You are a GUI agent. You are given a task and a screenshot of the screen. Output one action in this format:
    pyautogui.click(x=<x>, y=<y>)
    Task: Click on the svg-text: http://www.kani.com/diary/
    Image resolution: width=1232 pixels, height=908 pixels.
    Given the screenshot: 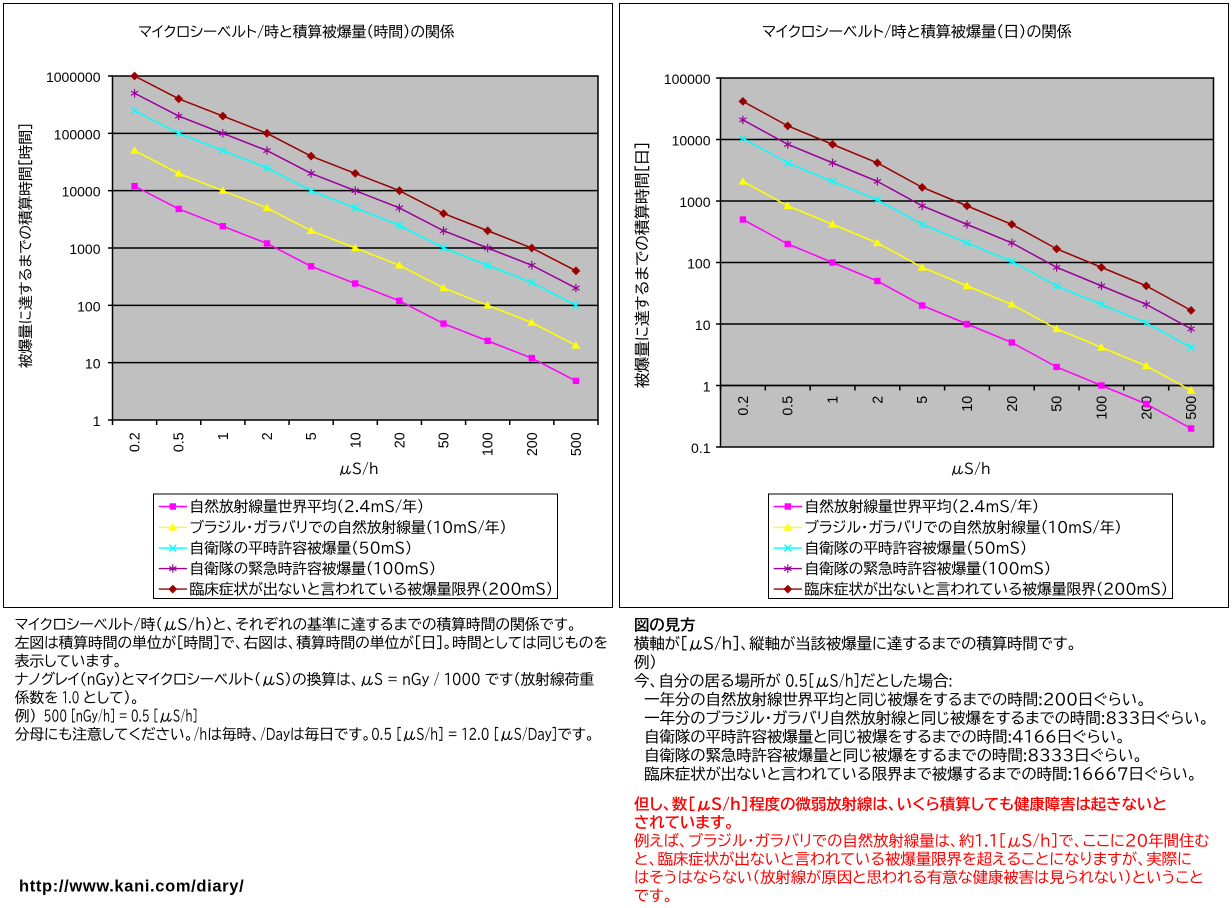 What is the action you would take?
    pyautogui.click(x=131, y=887)
    